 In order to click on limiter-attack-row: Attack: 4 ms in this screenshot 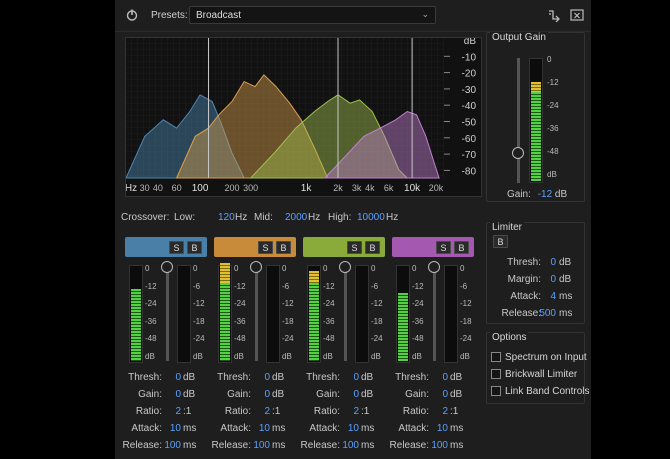, I will do `click(535, 298)`.